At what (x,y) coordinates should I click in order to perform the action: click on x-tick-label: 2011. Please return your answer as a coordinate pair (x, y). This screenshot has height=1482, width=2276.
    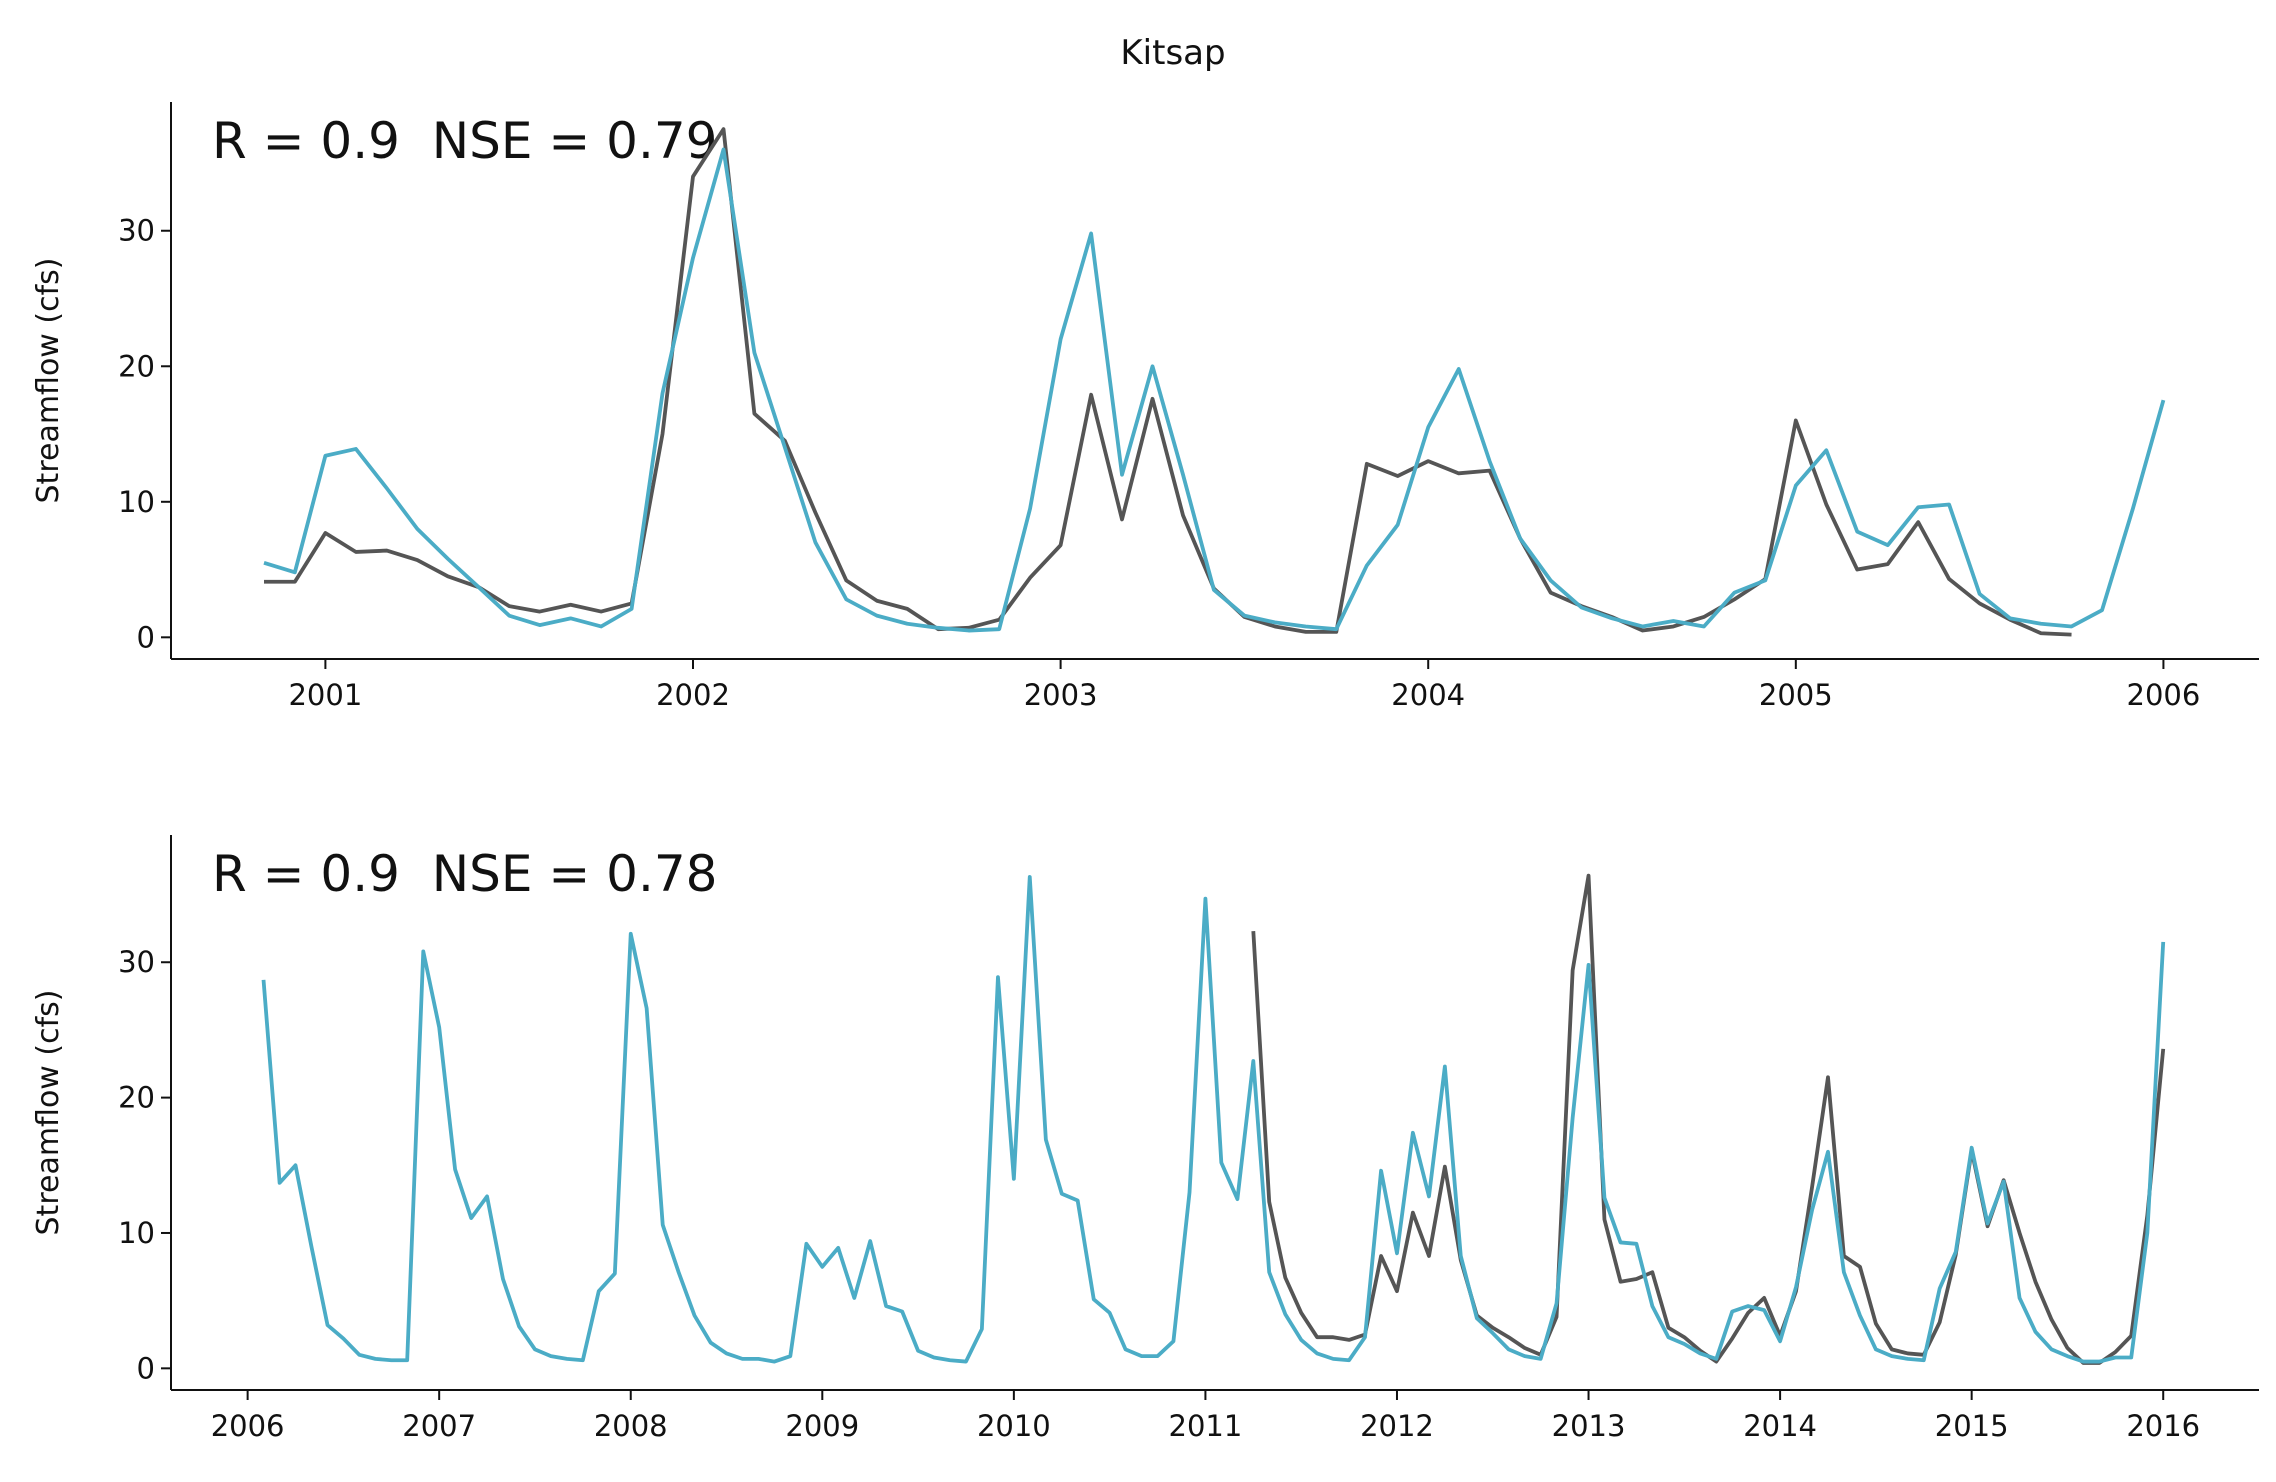
    Looking at the image, I should click on (1206, 1426).